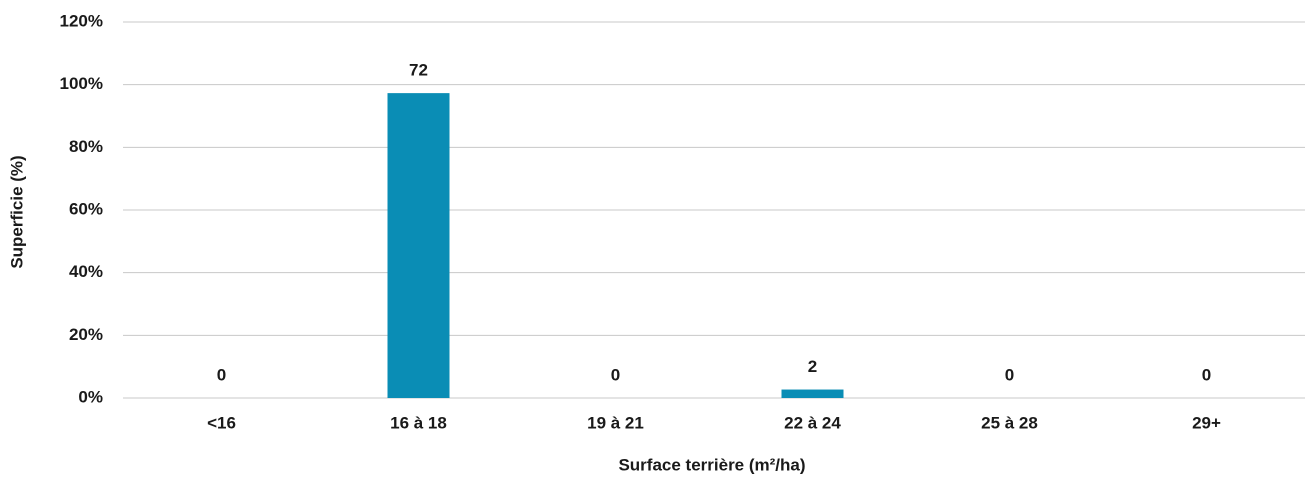 Image resolution: width=1312 pixels, height=478 pixels. What do you see at coordinates (81, 83) in the screenshot?
I see `y-tick-label: 100%` at bounding box center [81, 83].